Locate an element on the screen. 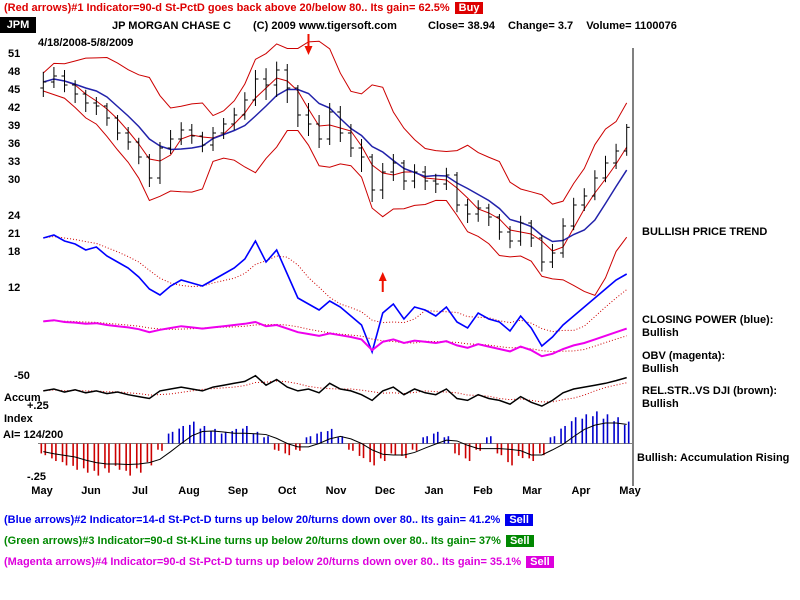  ai-bottom-scale: -.25 is located at coordinates (36, 477).